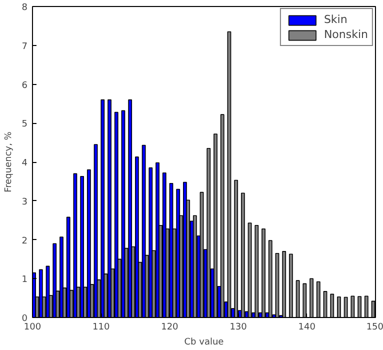 Image resolution: width=383 pixels, height=350 pixels. I want to click on x-tick-label: 150, so click(374, 327).